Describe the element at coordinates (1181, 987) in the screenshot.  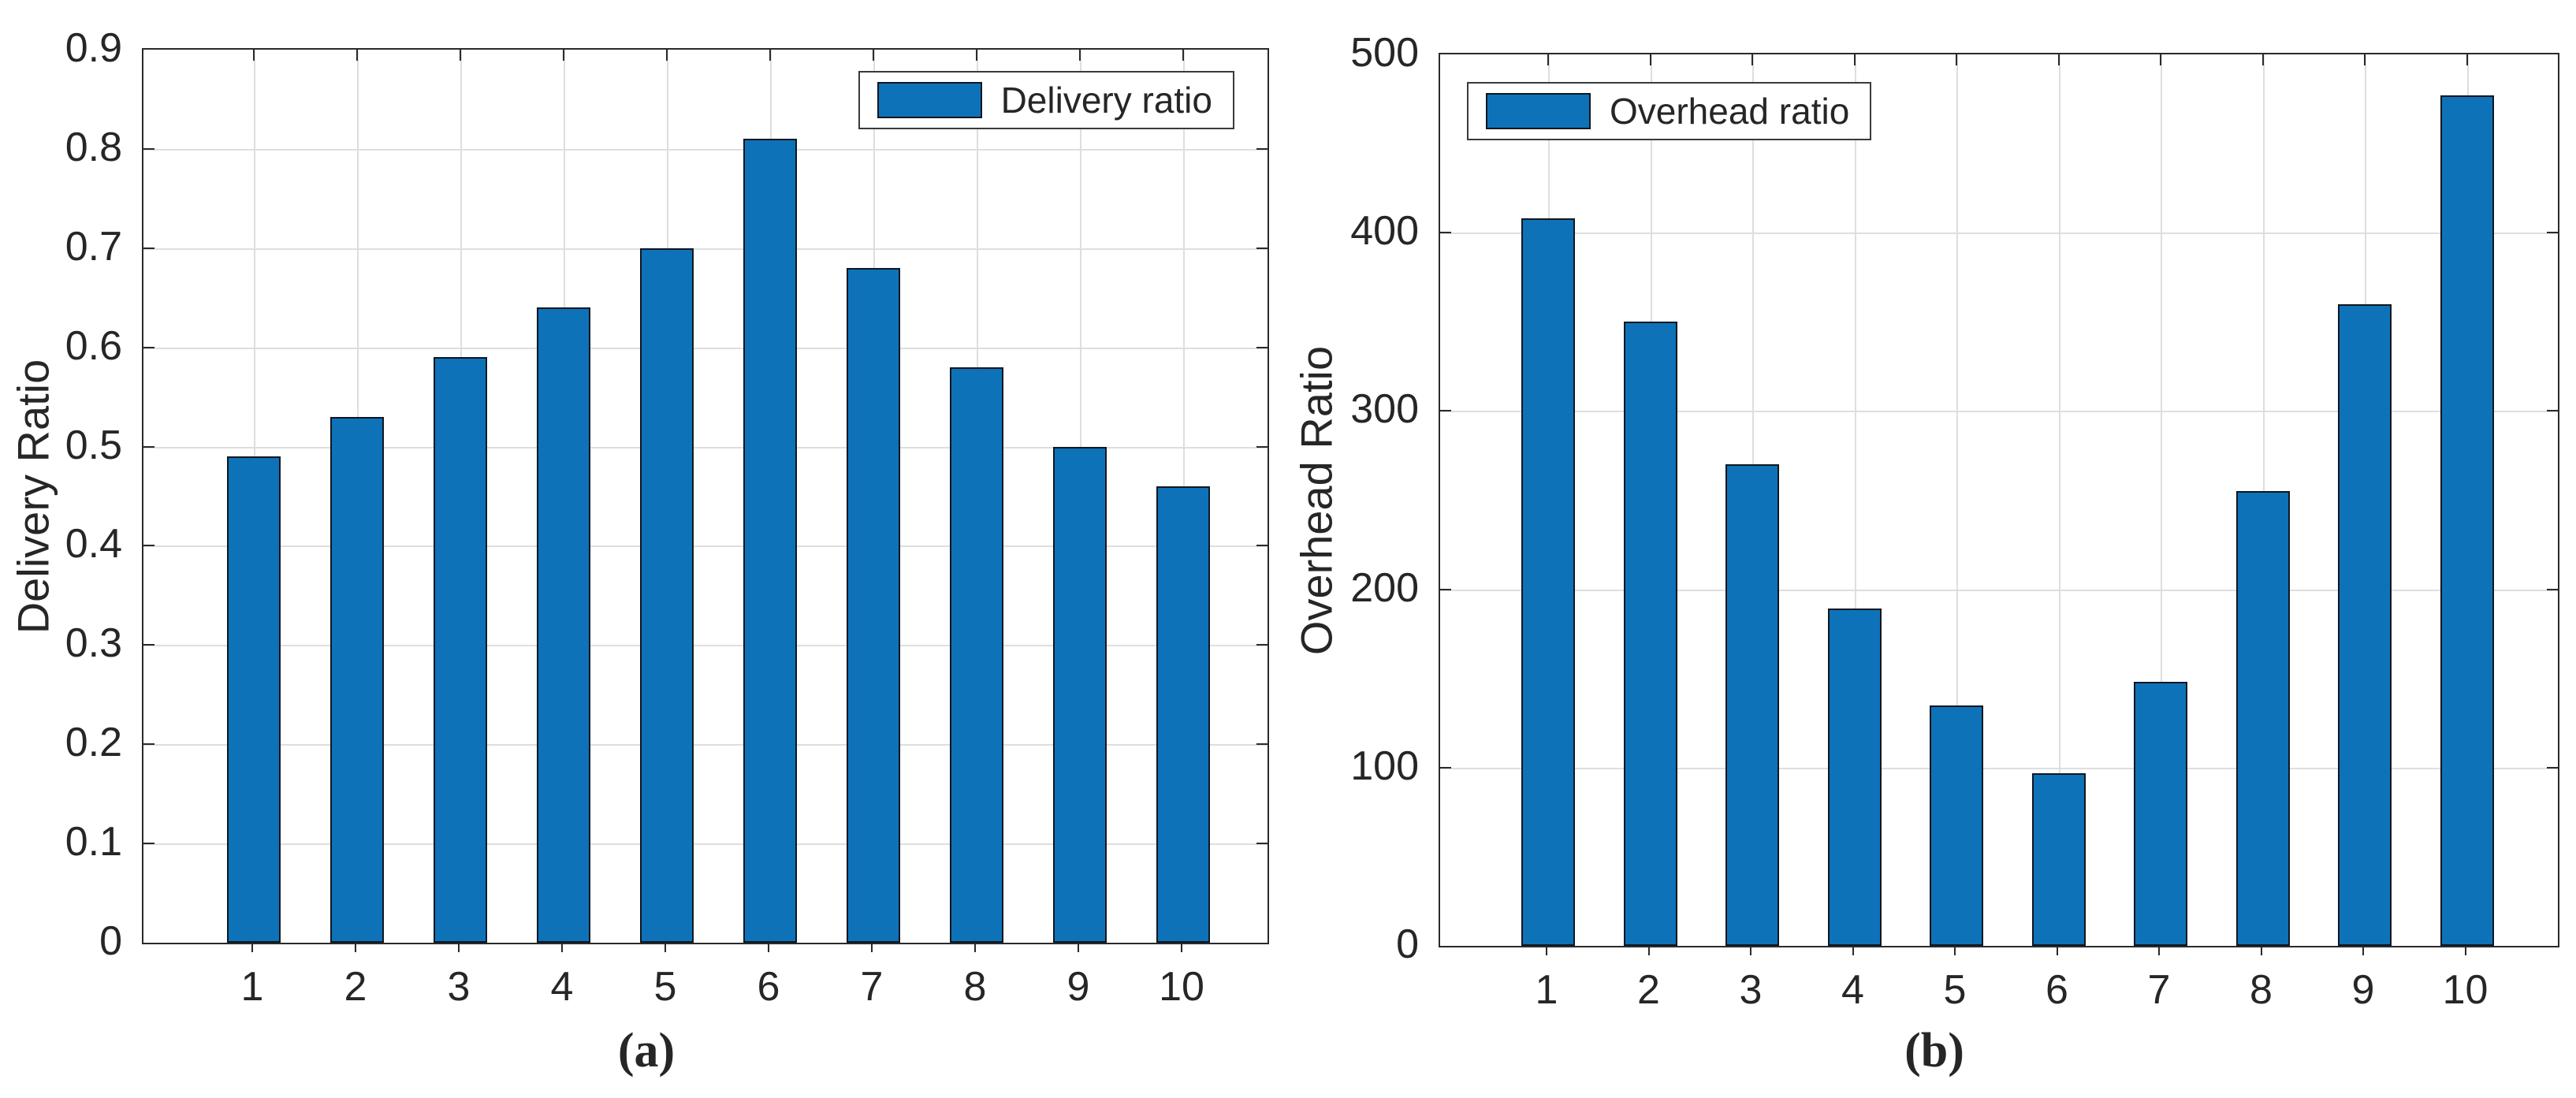
I see `x-tick-label: 10` at that location.